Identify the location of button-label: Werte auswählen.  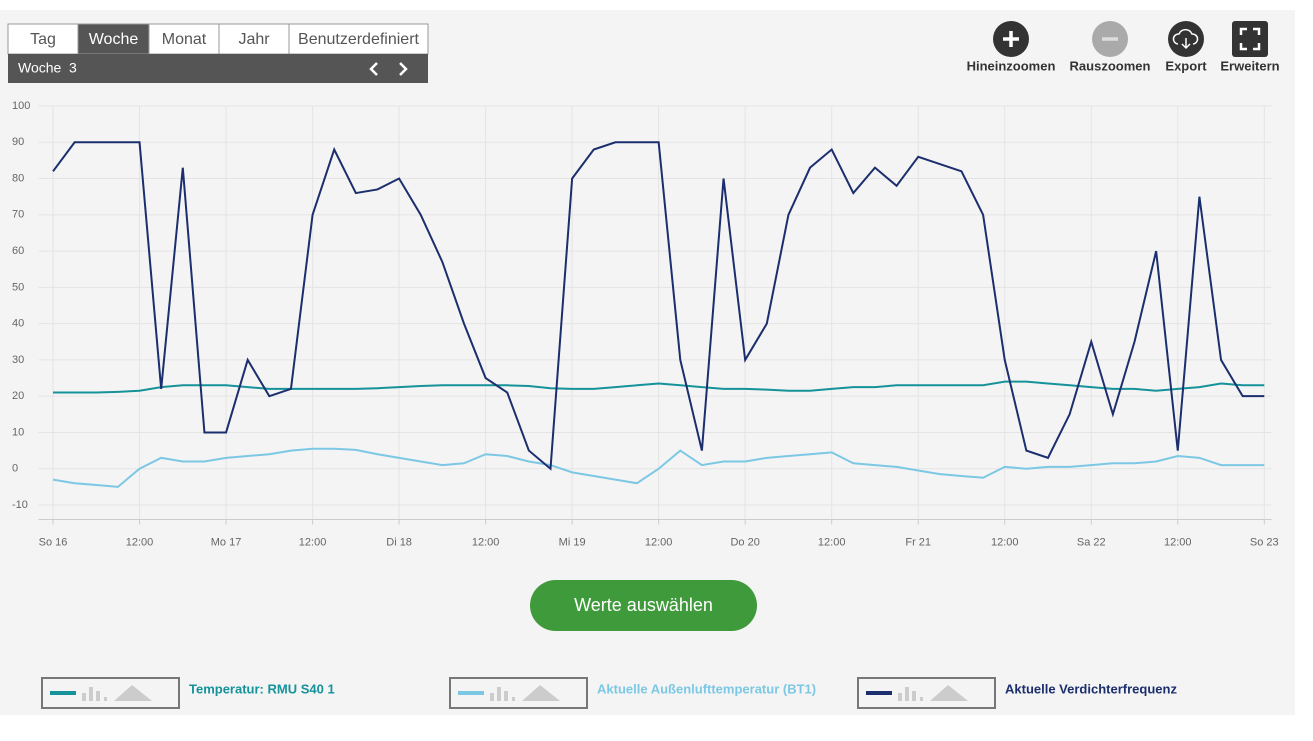
(643, 605).